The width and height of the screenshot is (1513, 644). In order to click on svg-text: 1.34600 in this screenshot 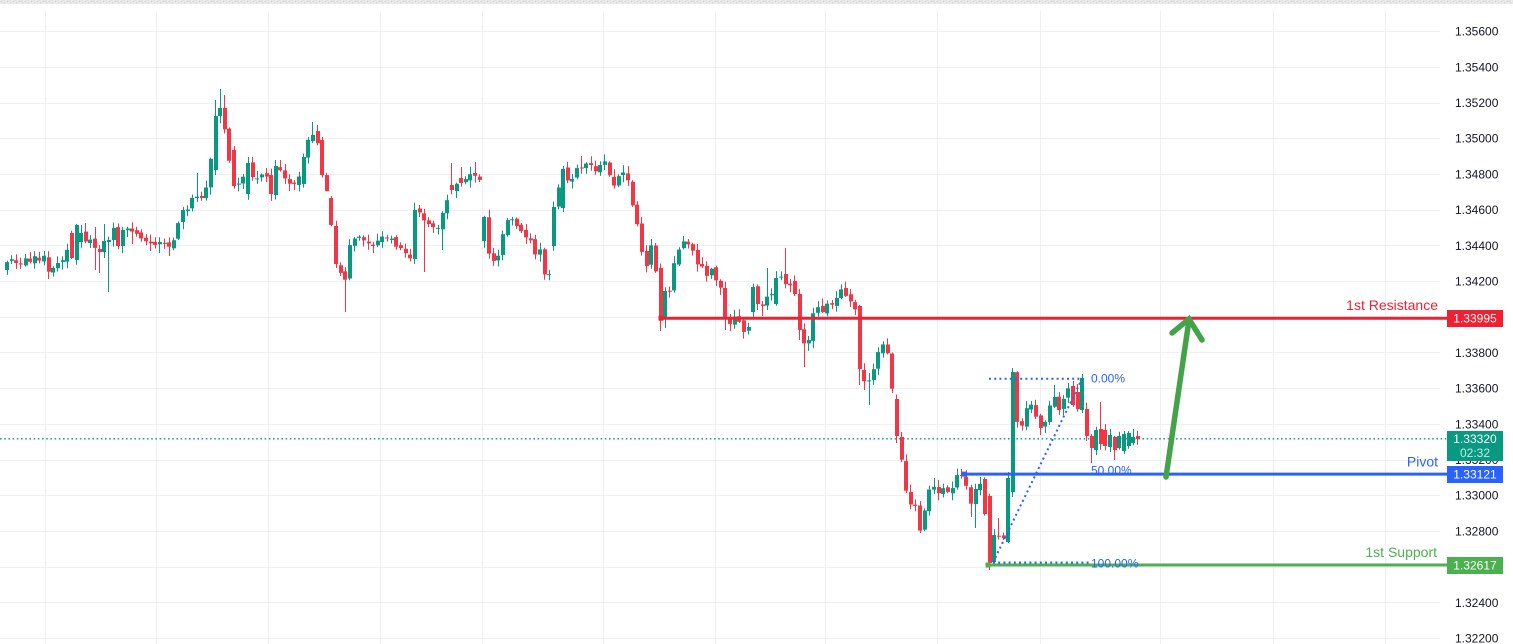, I will do `click(1477, 210)`.